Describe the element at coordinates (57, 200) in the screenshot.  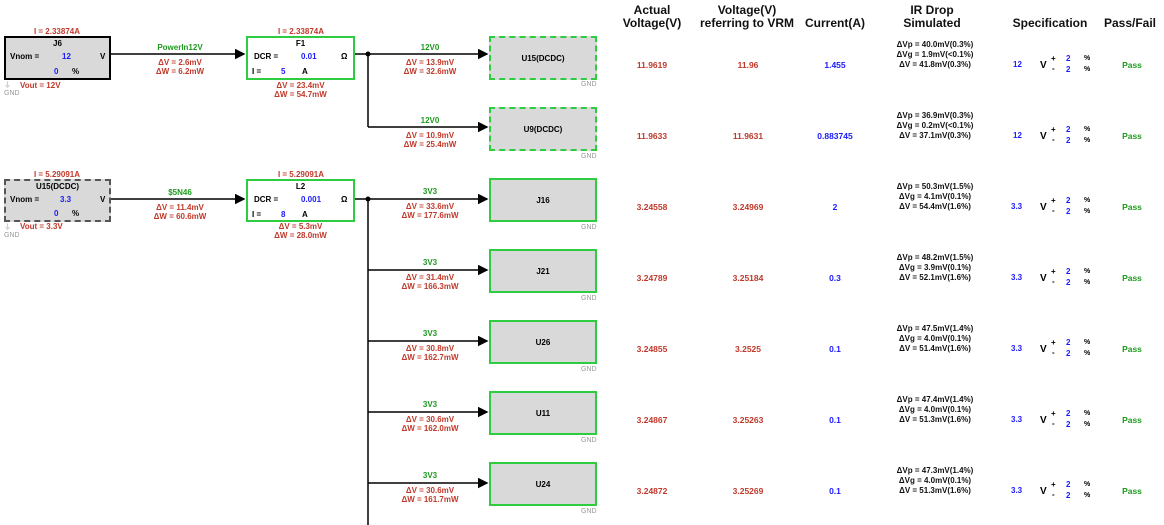
I see `source-u15: U15(DCDC) Vnom = 3.3 V 0 %` at that location.